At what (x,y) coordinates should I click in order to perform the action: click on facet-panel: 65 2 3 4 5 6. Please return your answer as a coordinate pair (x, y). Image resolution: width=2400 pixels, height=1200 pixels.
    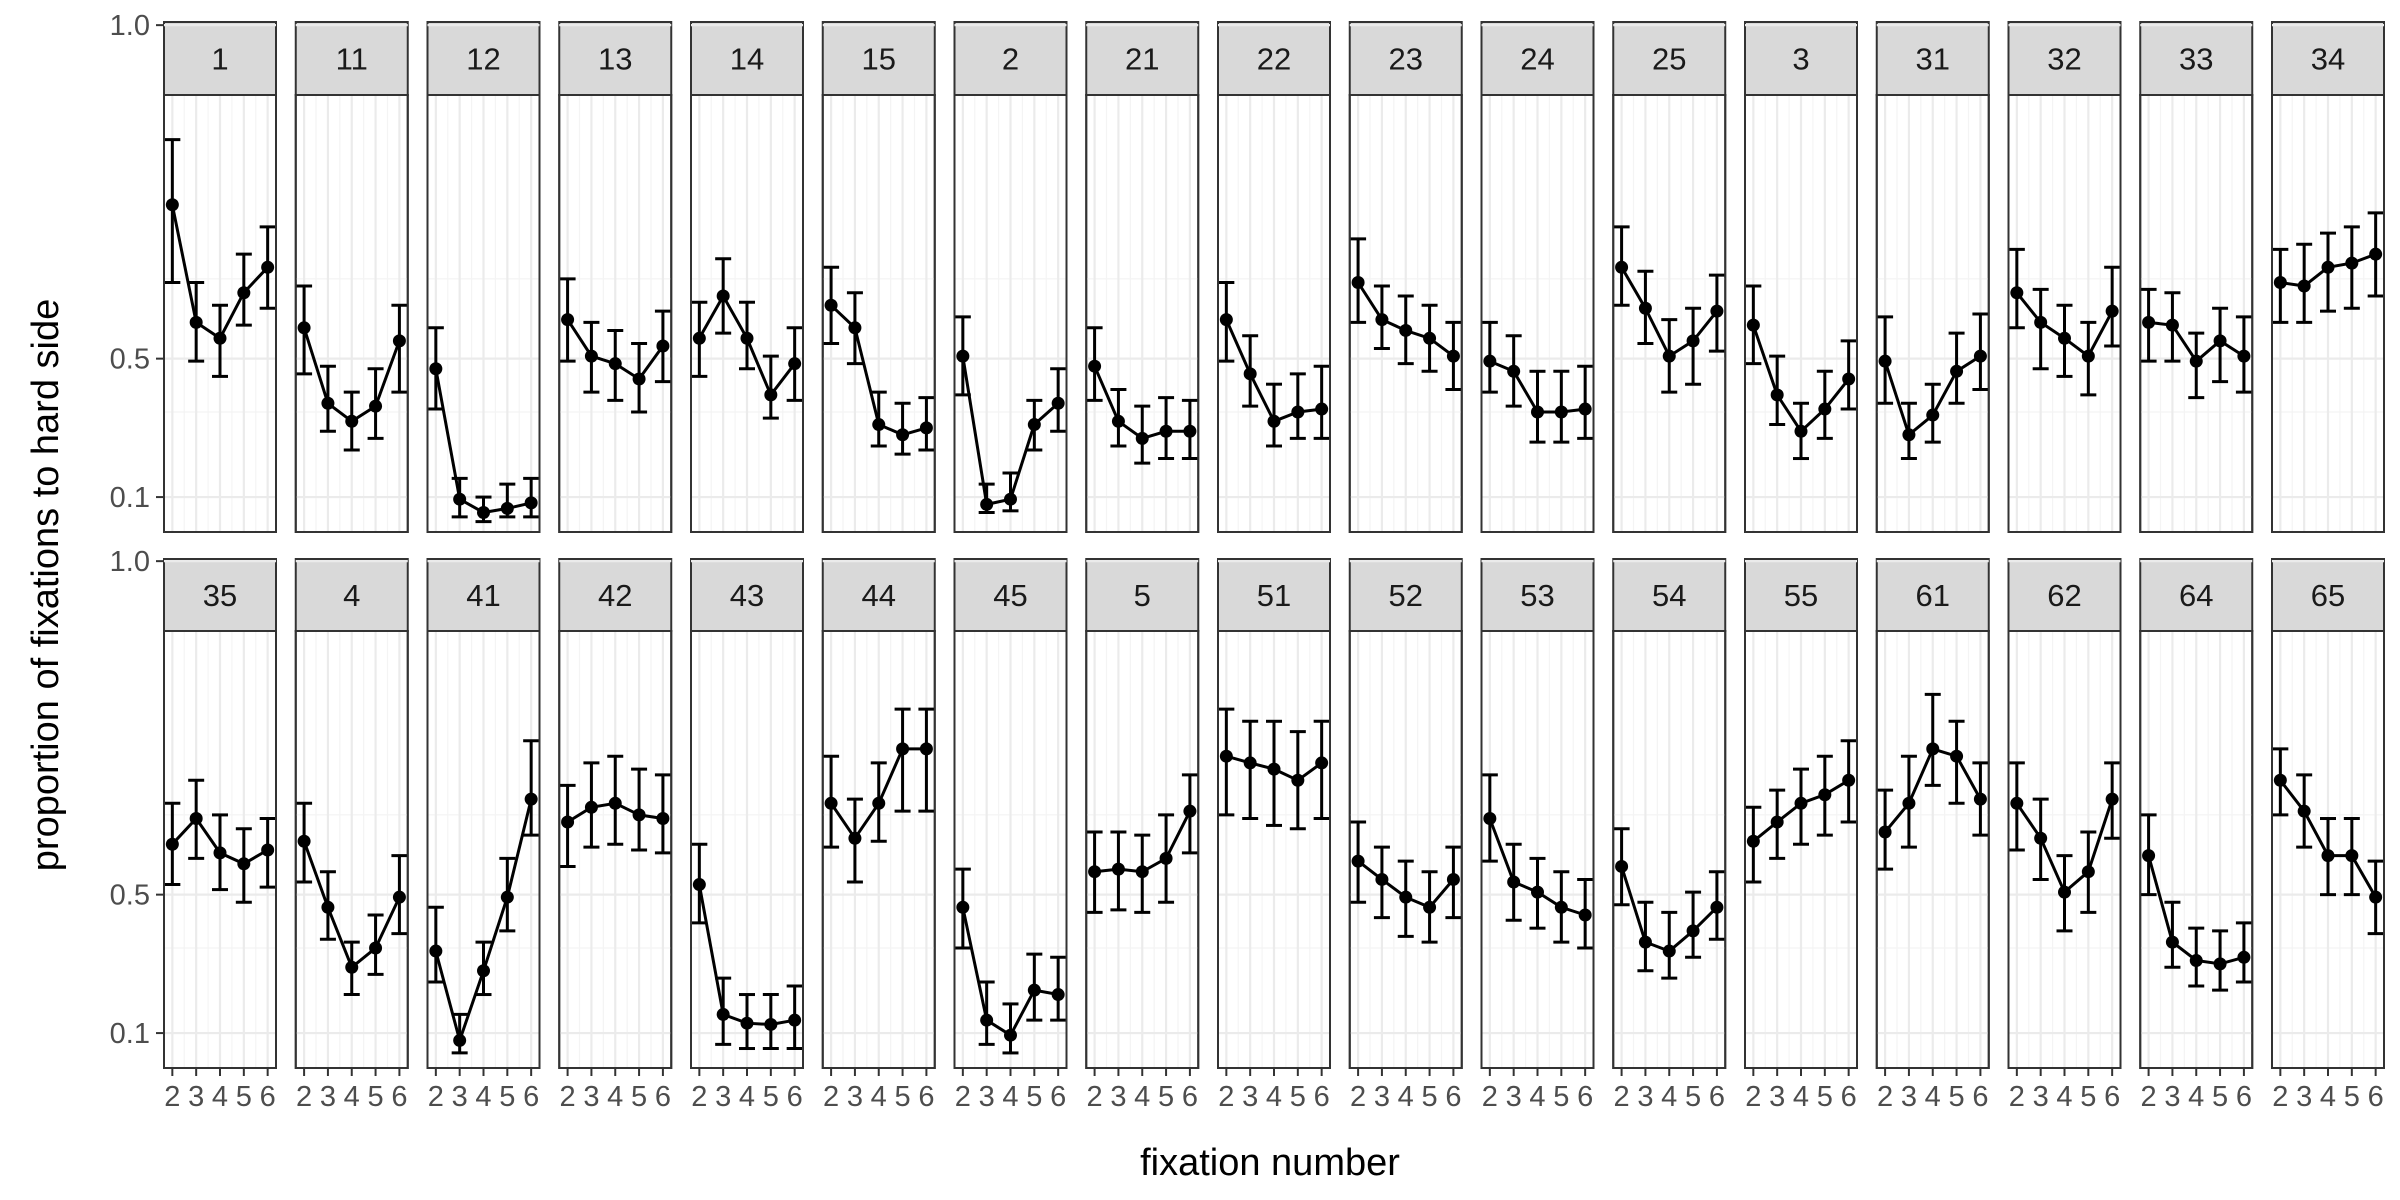
    Looking at the image, I should click on (2328, 835).